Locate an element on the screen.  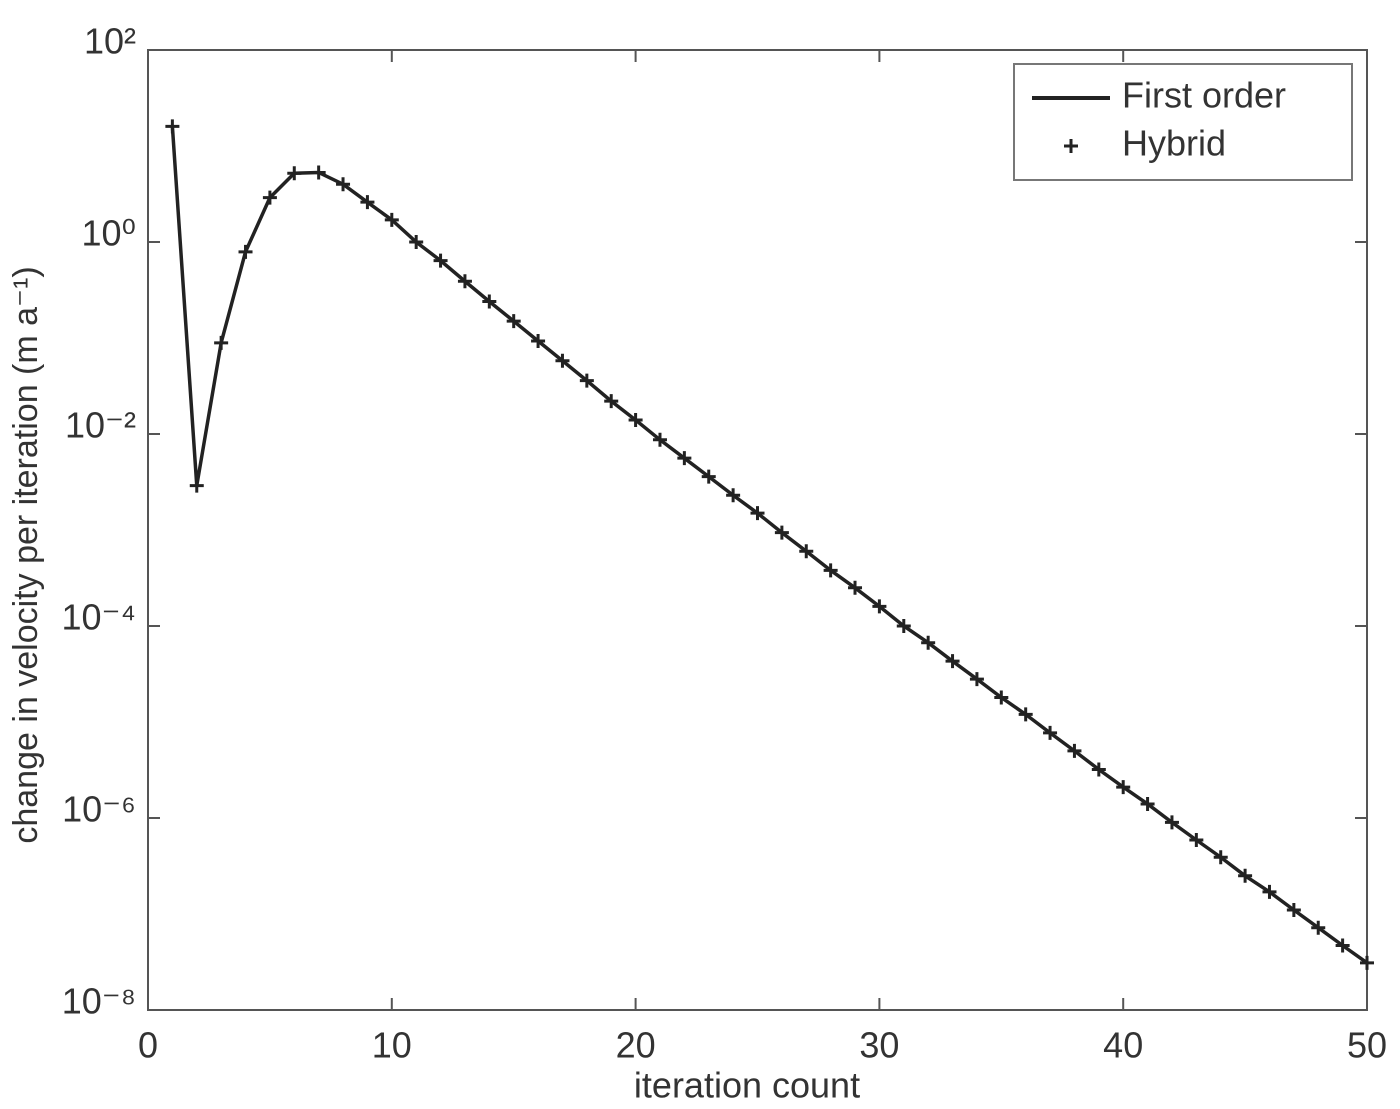
y-axis-label: change in velocity per iteration (m a⁻¹) is located at coordinates (26, 554).